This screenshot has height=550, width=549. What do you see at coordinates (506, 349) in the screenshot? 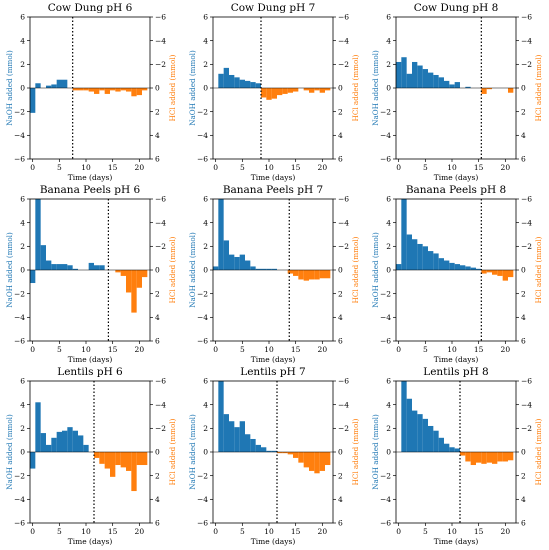
I see `x-tick-label: 20` at bounding box center [506, 349].